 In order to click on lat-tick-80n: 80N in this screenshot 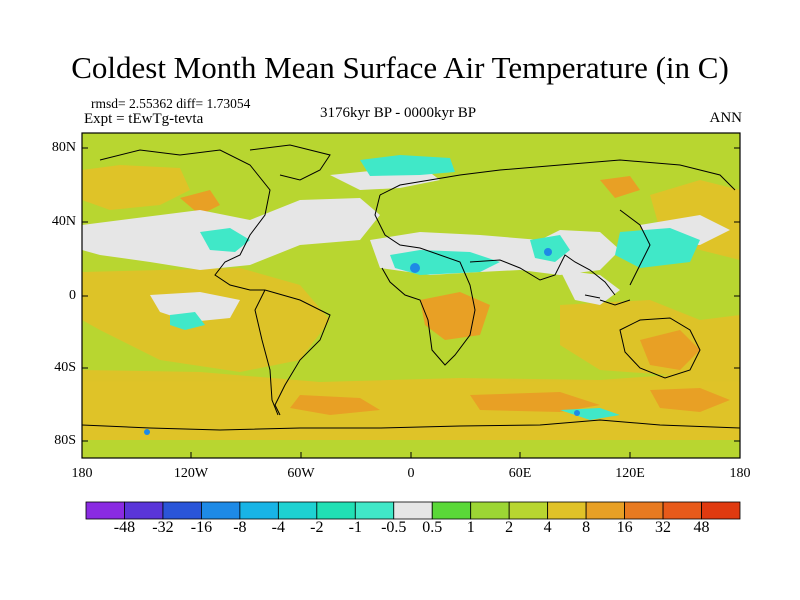, I will do `click(63, 147)`.